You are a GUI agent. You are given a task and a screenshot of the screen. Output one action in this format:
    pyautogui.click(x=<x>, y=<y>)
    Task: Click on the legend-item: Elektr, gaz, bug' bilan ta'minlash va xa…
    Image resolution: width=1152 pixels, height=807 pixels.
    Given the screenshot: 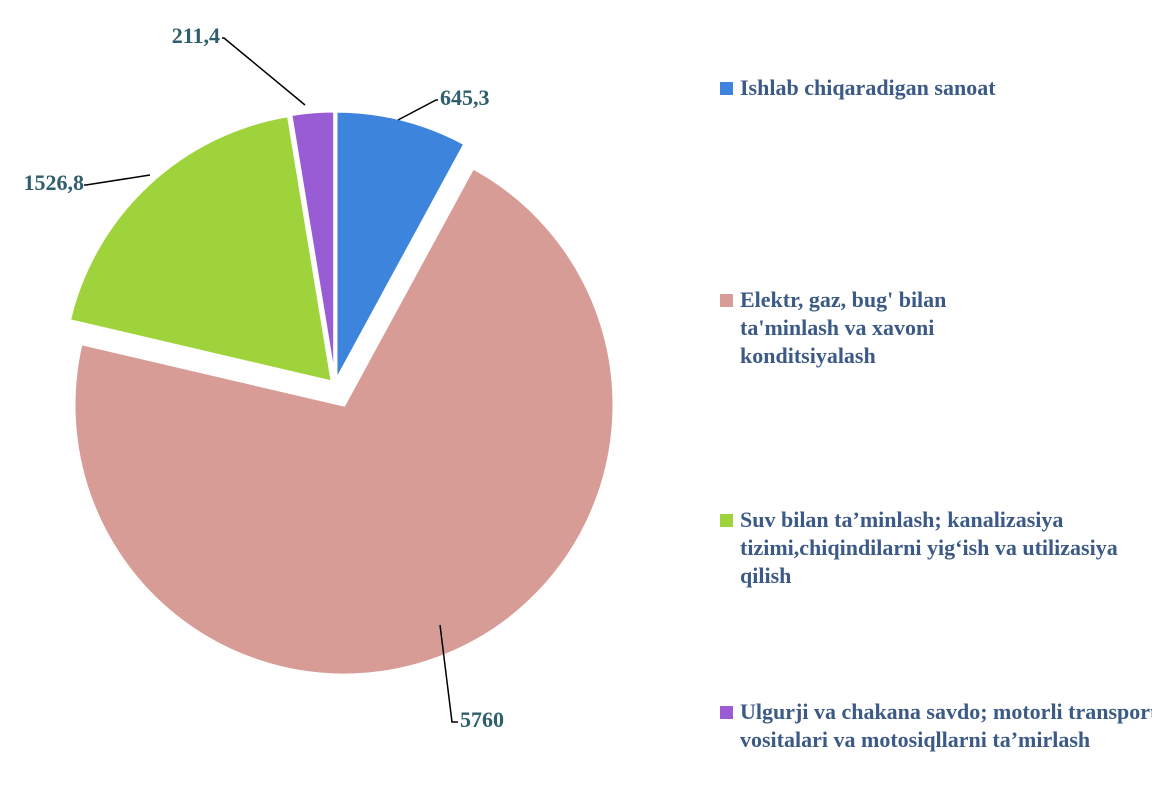 What is the action you would take?
    pyautogui.click(x=874, y=328)
    